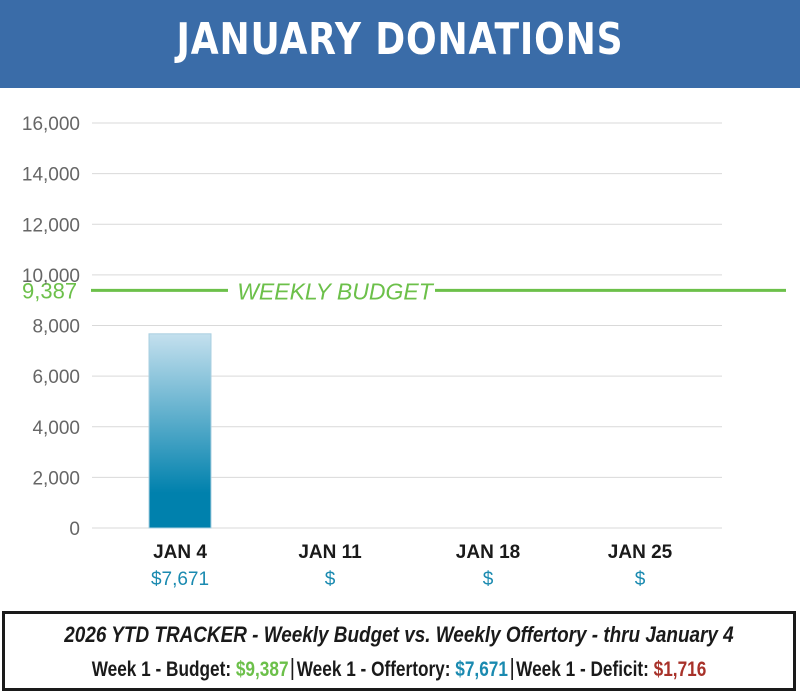 Image resolution: width=800 pixels, height=694 pixels. Describe the element at coordinates (336, 291) in the screenshot. I see `budget-line-label: WEEKLY BUDGET` at that location.